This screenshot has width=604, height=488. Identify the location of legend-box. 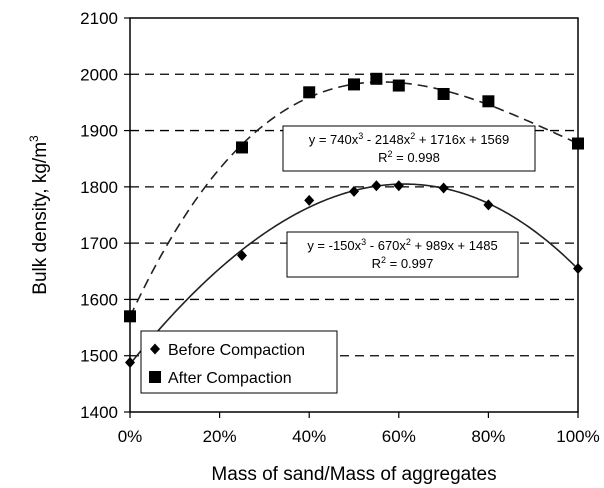
(239, 362).